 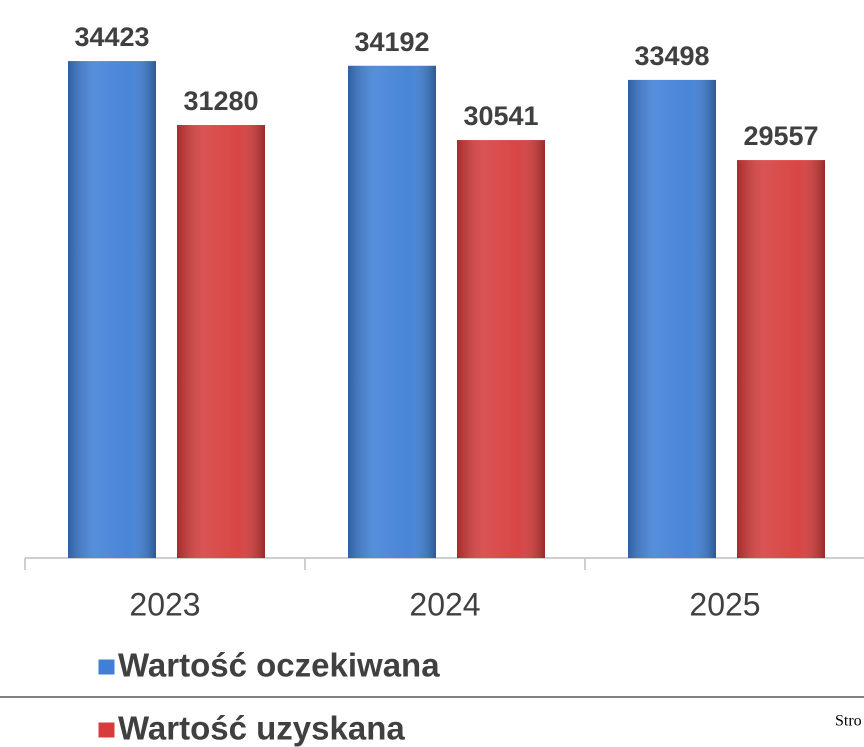 What do you see at coordinates (500, 116) in the screenshot?
I see `data-label: 30541` at bounding box center [500, 116].